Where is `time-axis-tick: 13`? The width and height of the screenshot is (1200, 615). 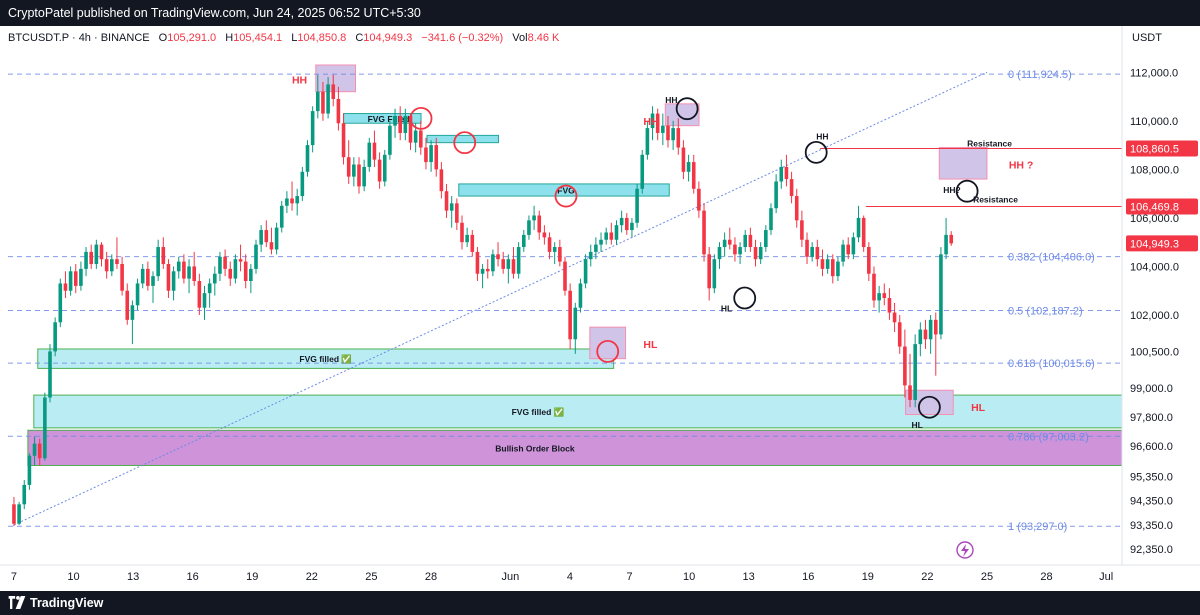
time-axis-tick: 13 is located at coordinates (133, 577).